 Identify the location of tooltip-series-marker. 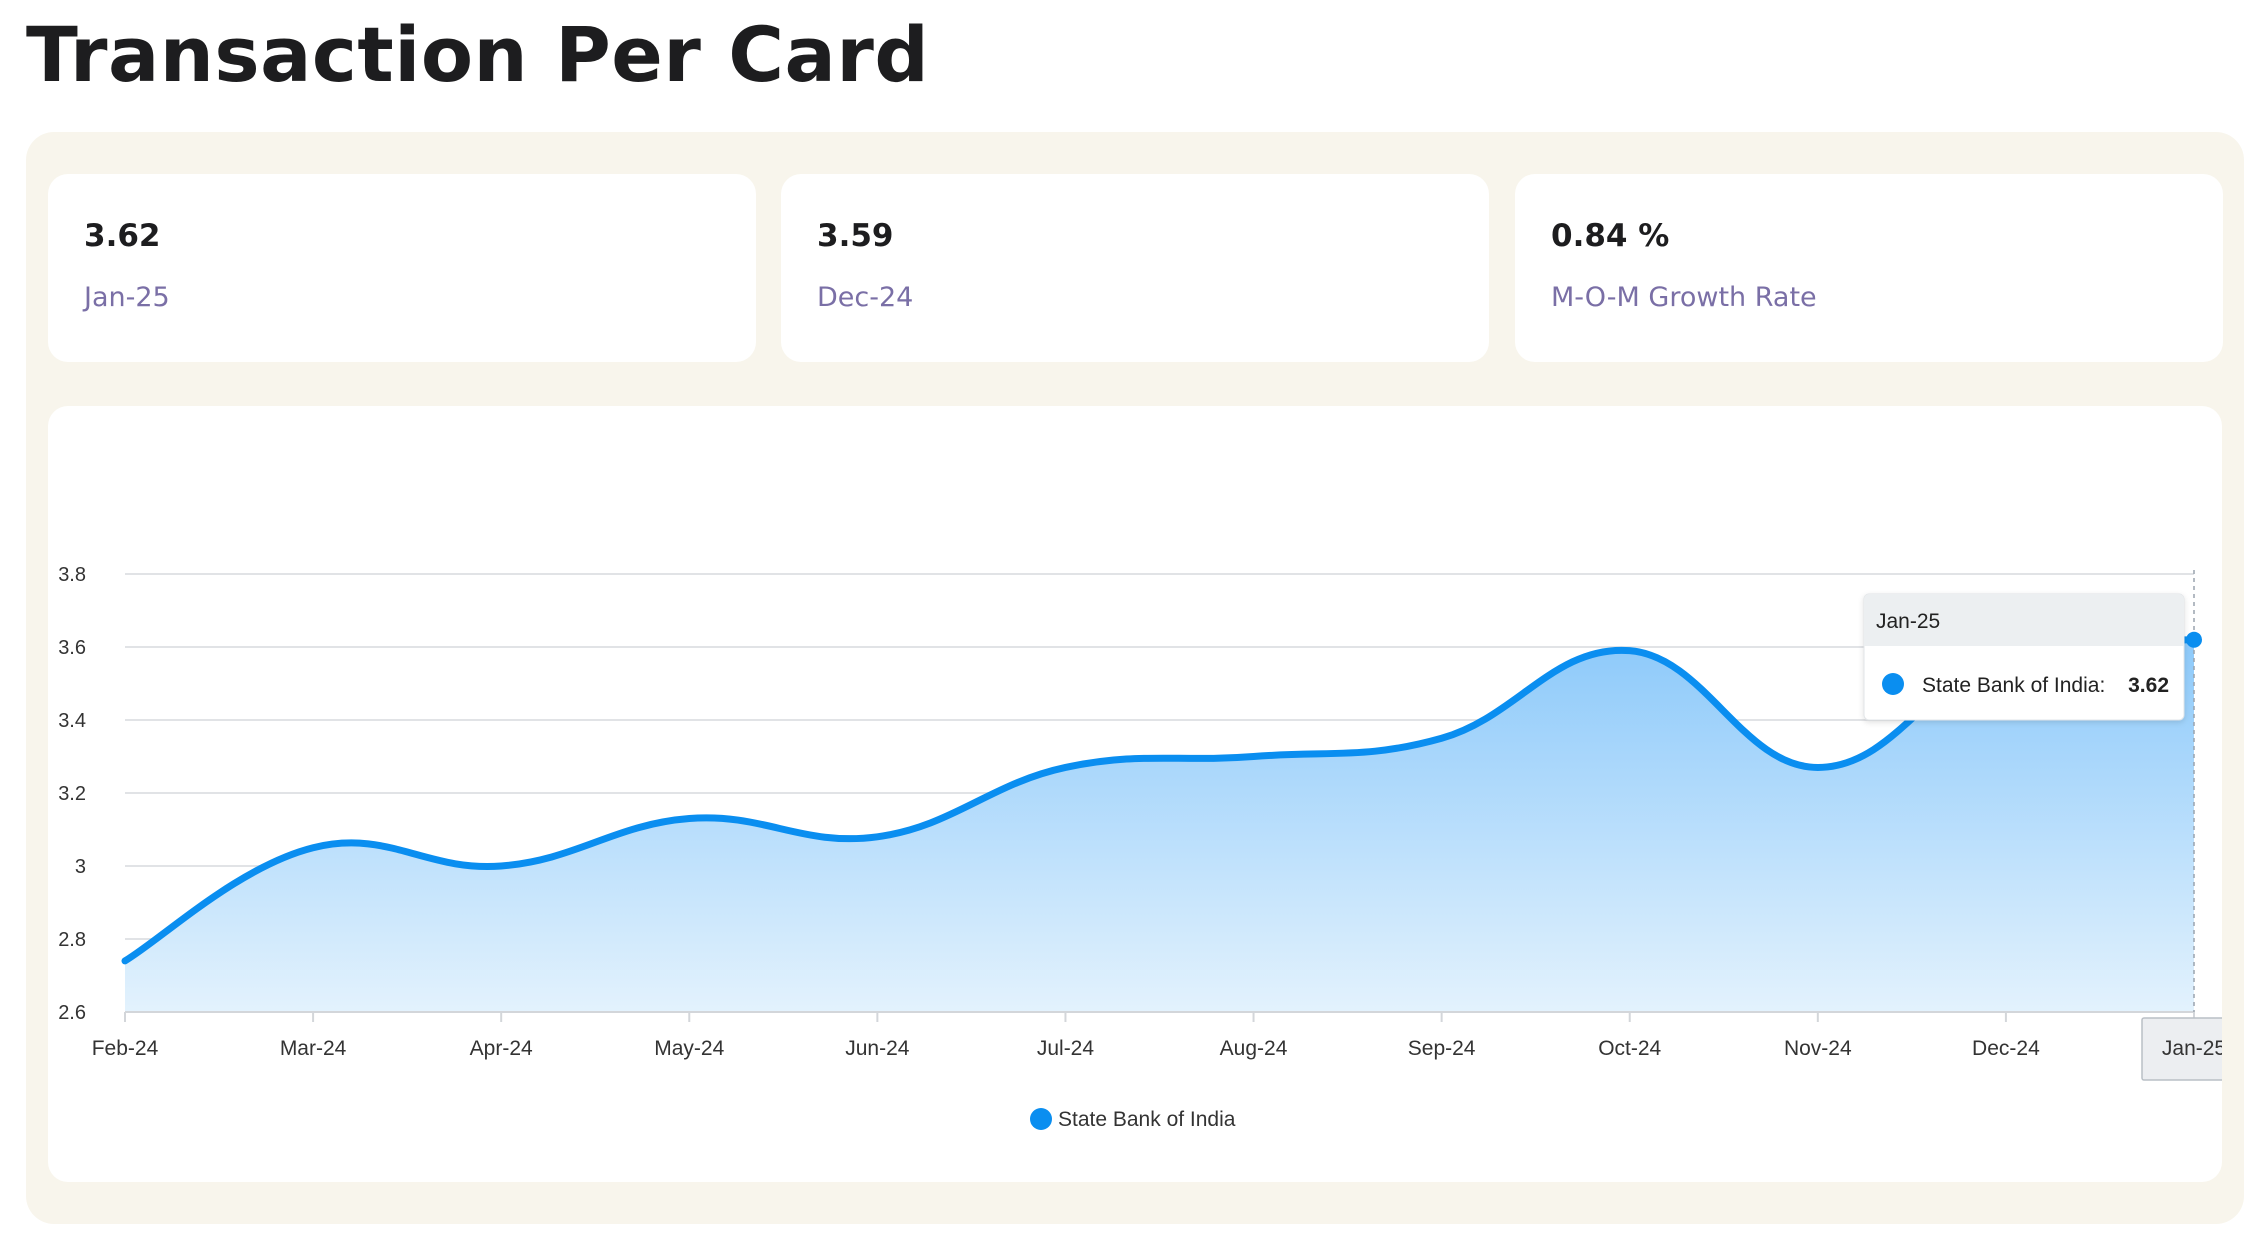
(1893, 684).